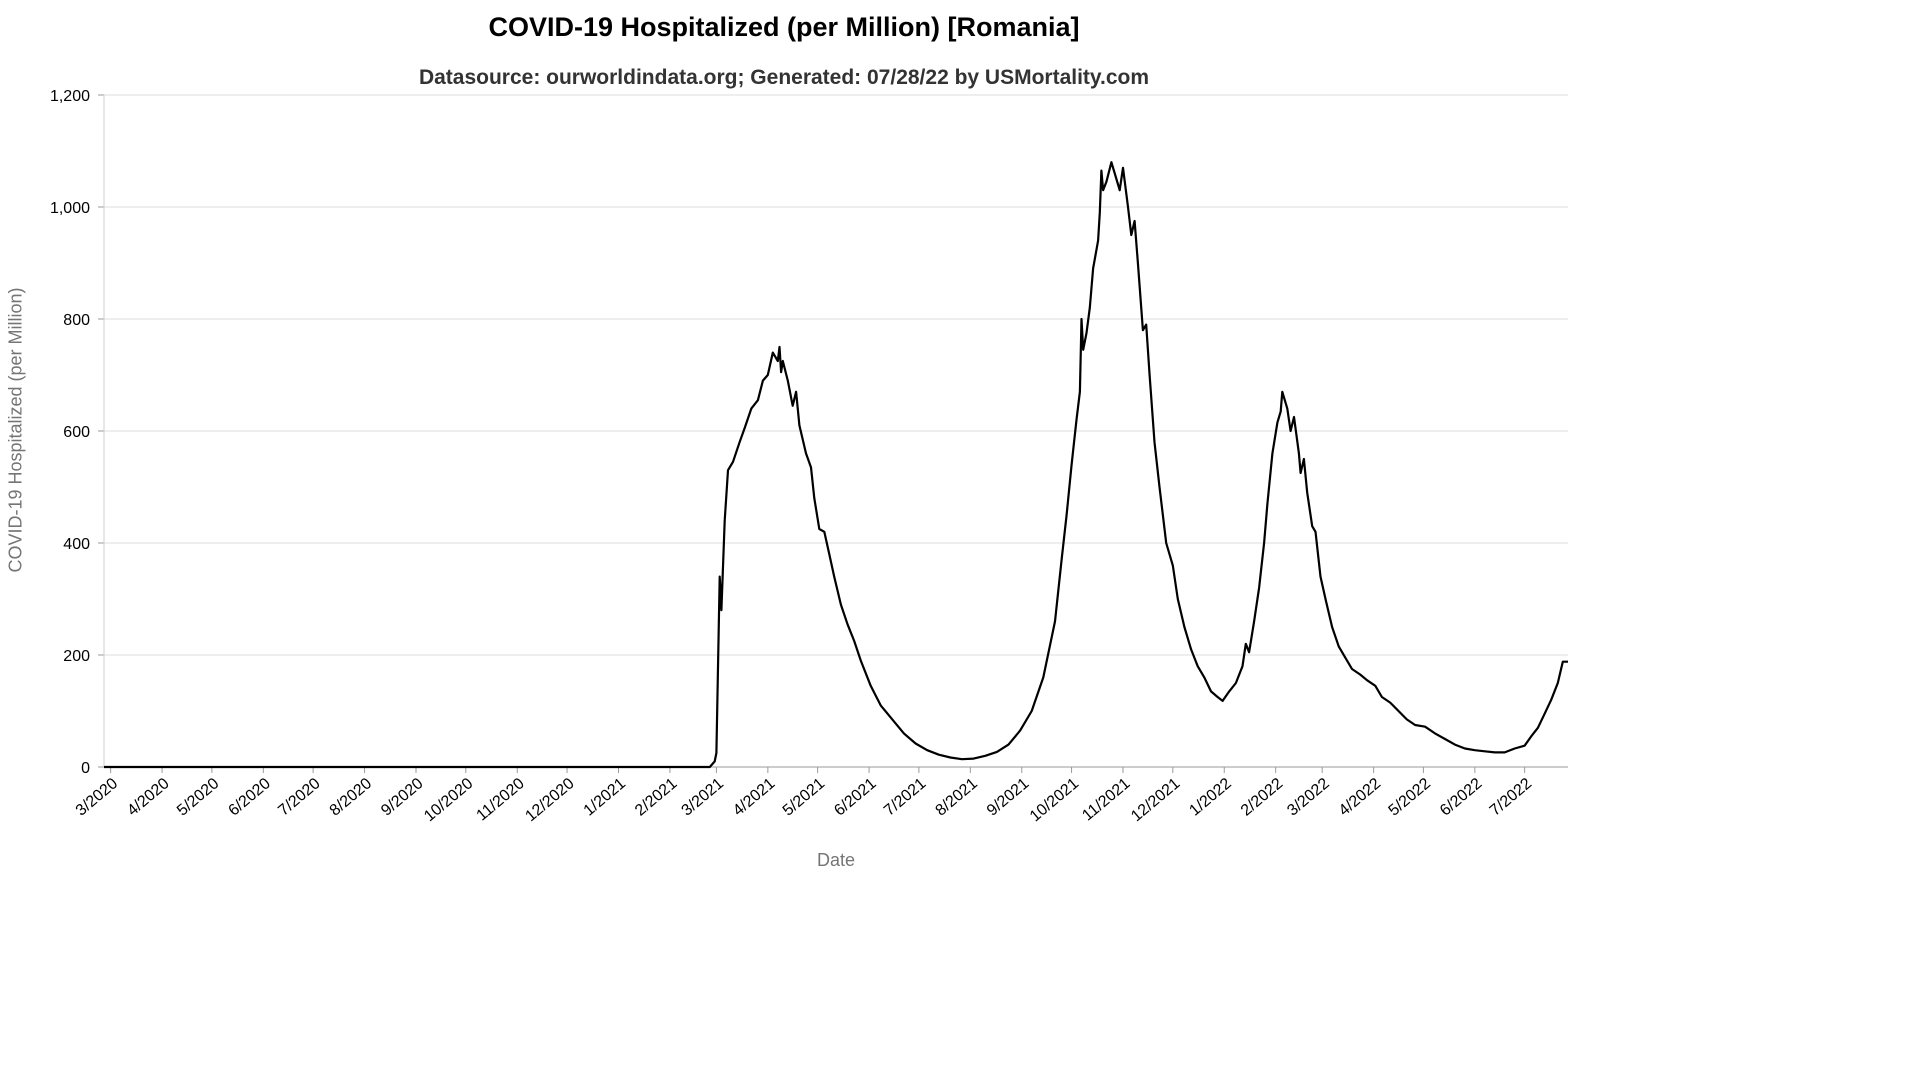 The image size is (1920, 1080). Describe the element at coordinates (656, 797) in the screenshot. I see `x-tick-label: 2/2021` at that location.